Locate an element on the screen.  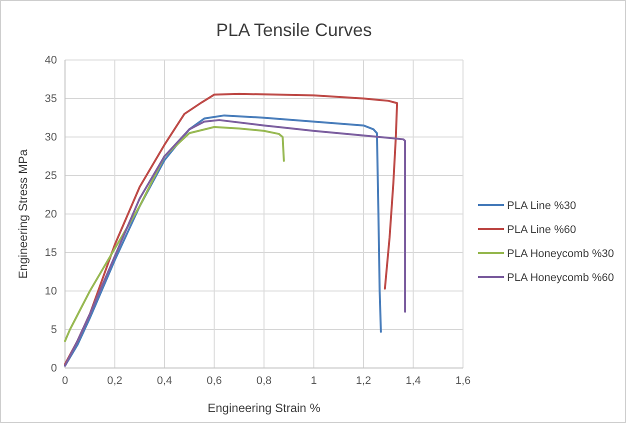
x-tick-label: 0,8 is located at coordinates (264, 380).